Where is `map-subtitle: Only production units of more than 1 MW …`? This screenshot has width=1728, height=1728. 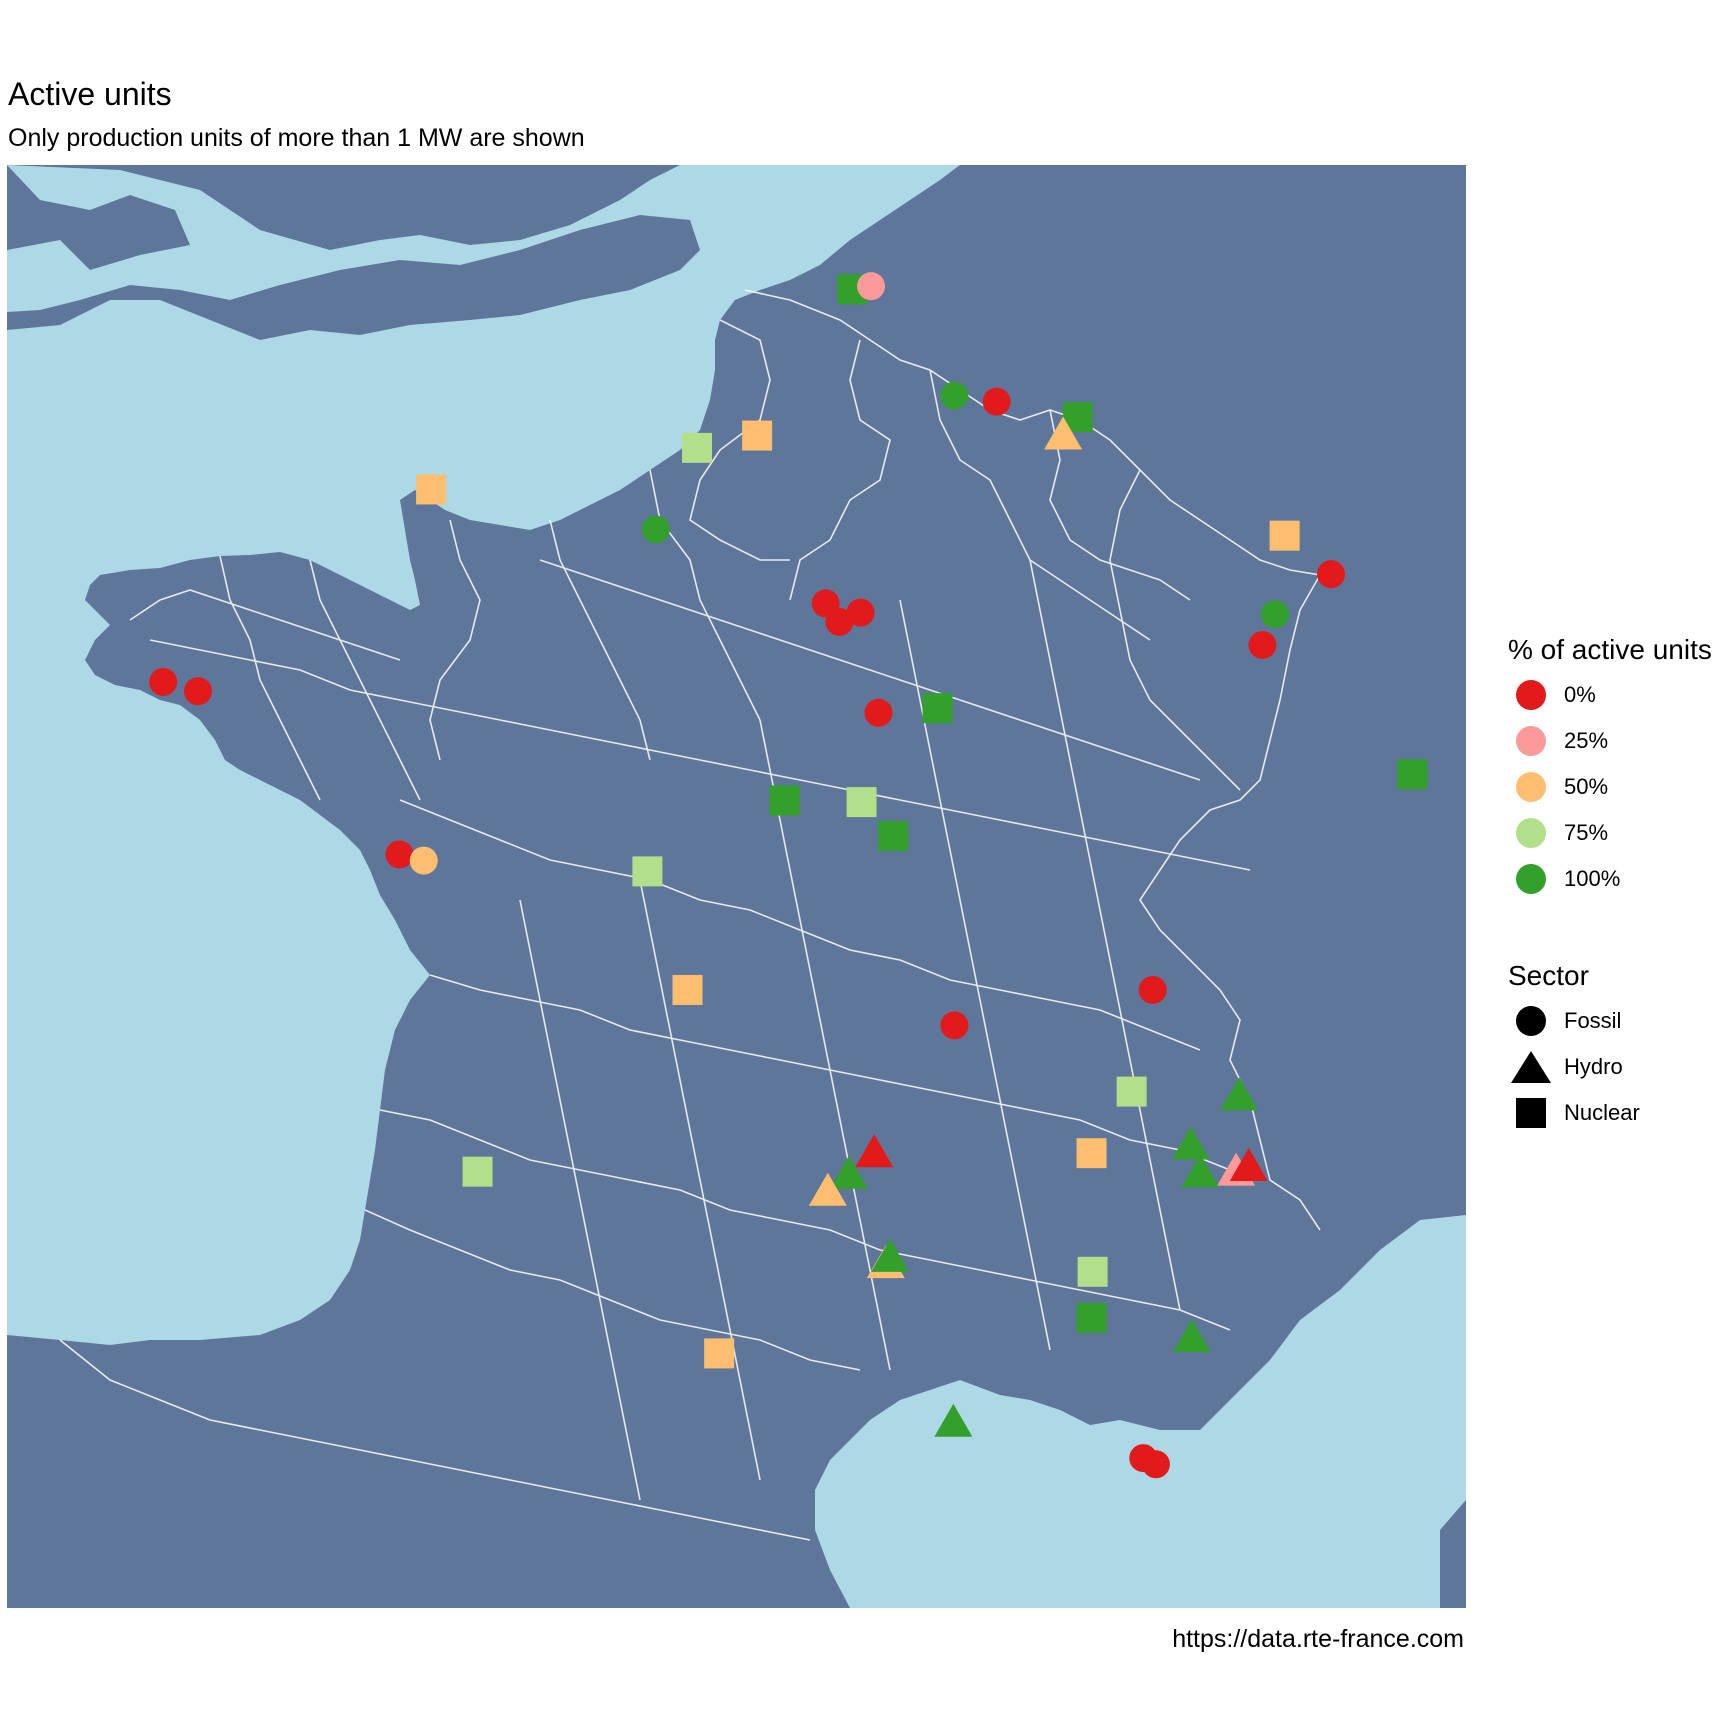 map-subtitle: Only production units of more than 1 MW … is located at coordinates (296, 138).